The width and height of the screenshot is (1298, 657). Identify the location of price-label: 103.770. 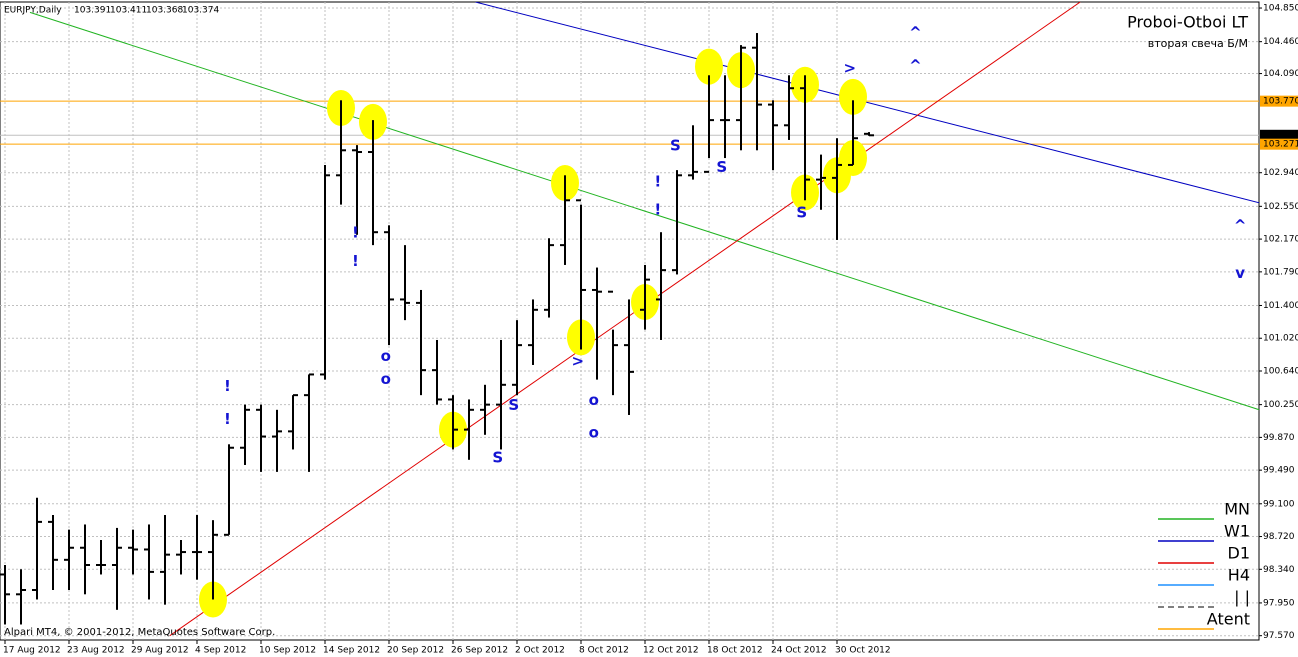
(1280, 102).